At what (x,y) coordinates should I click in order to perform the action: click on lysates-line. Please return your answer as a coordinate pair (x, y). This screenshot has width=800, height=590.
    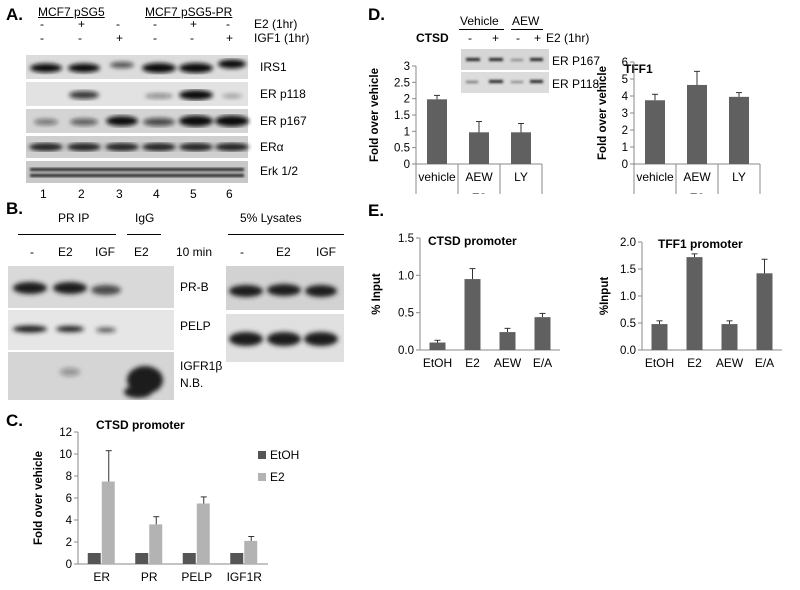
    Looking at the image, I should click on (286, 234).